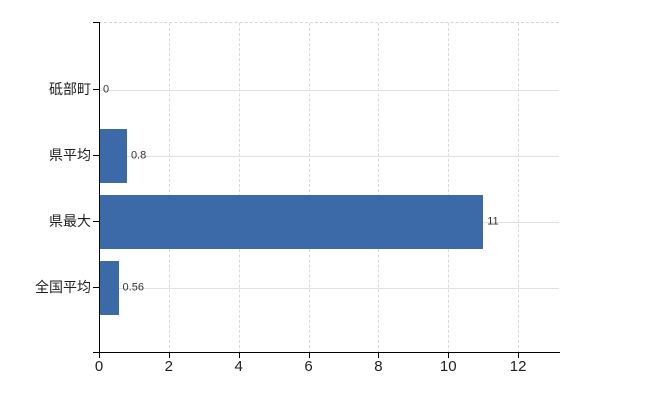 This screenshot has height=400, width=650. What do you see at coordinates (63, 287) in the screenshot?
I see `y-axis-category-label: 全国平均` at bounding box center [63, 287].